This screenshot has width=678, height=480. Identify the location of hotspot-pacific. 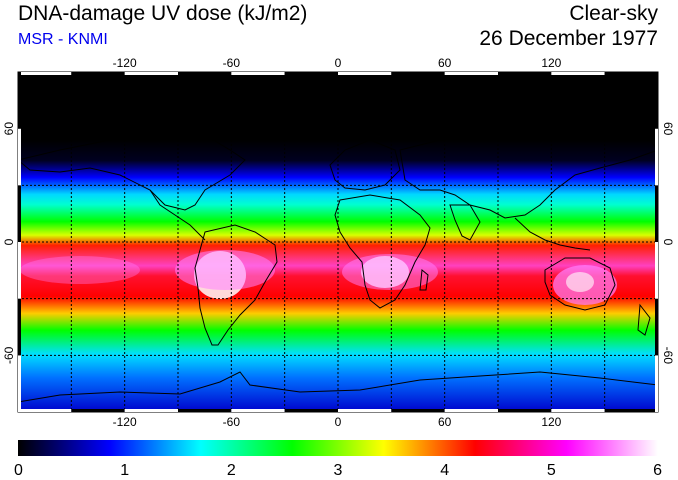
(80, 270).